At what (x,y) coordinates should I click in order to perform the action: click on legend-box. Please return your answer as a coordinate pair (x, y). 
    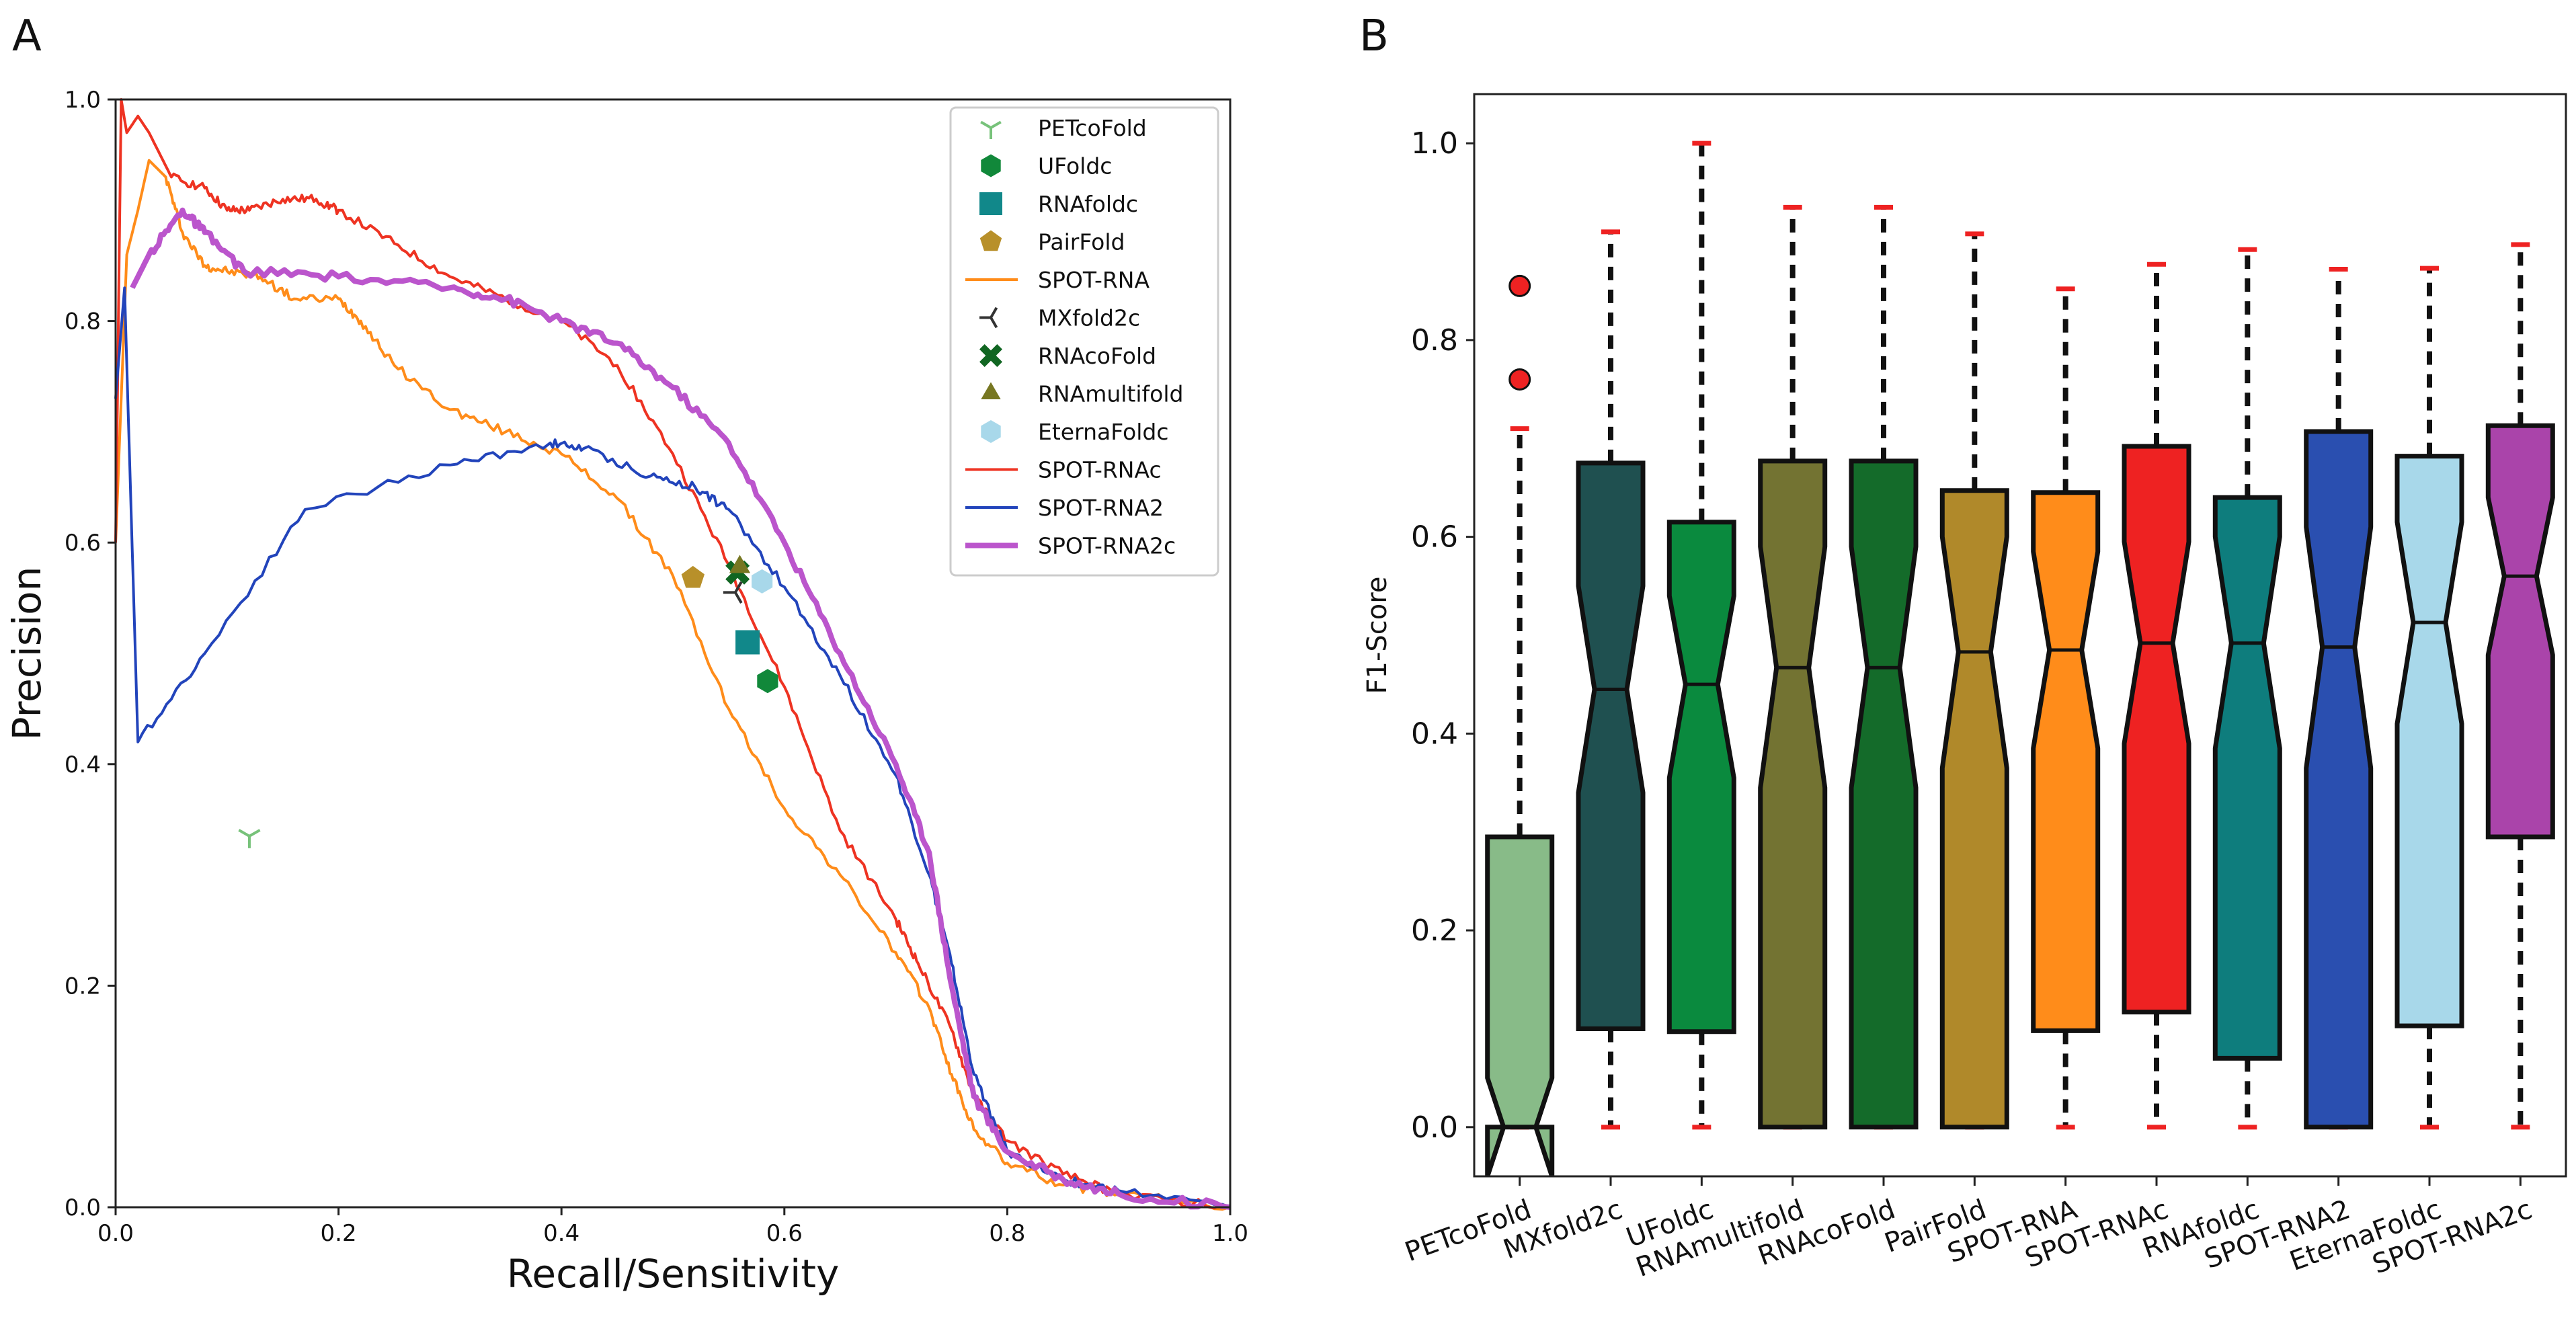
    Looking at the image, I should click on (1084, 341).